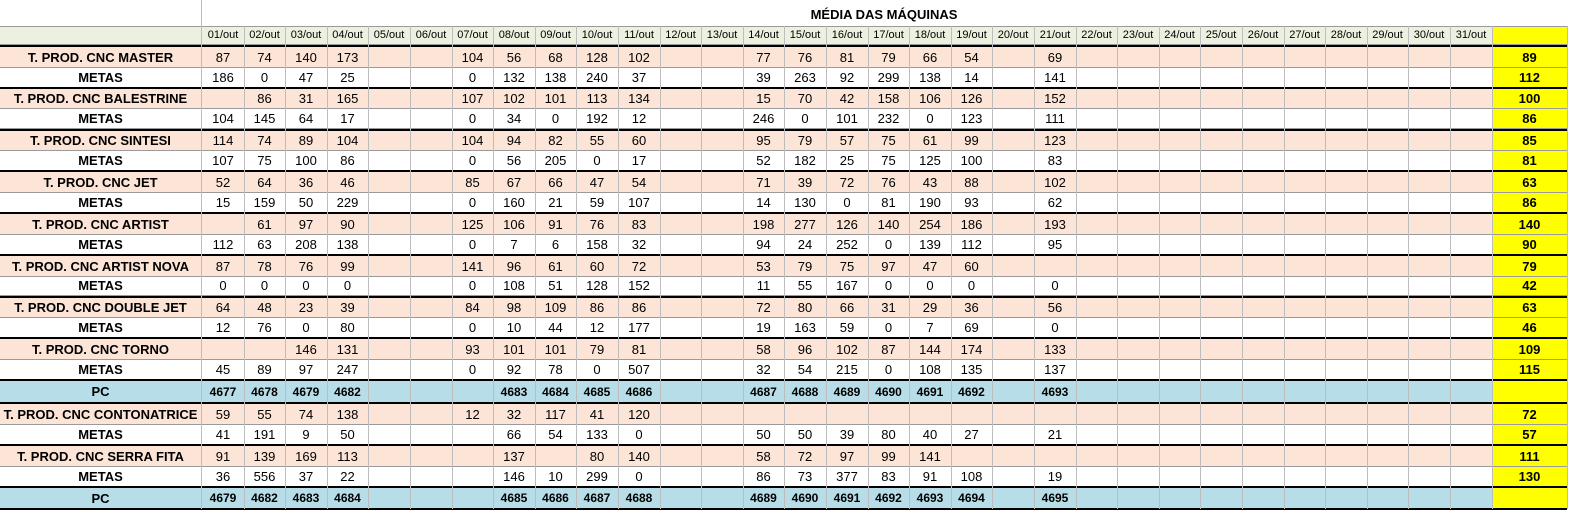 The height and width of the screenshot is (512, 1577). Describe the element at coordinates (847, 98) in the screenshot. I see `production-row-cell: 42` at that location.